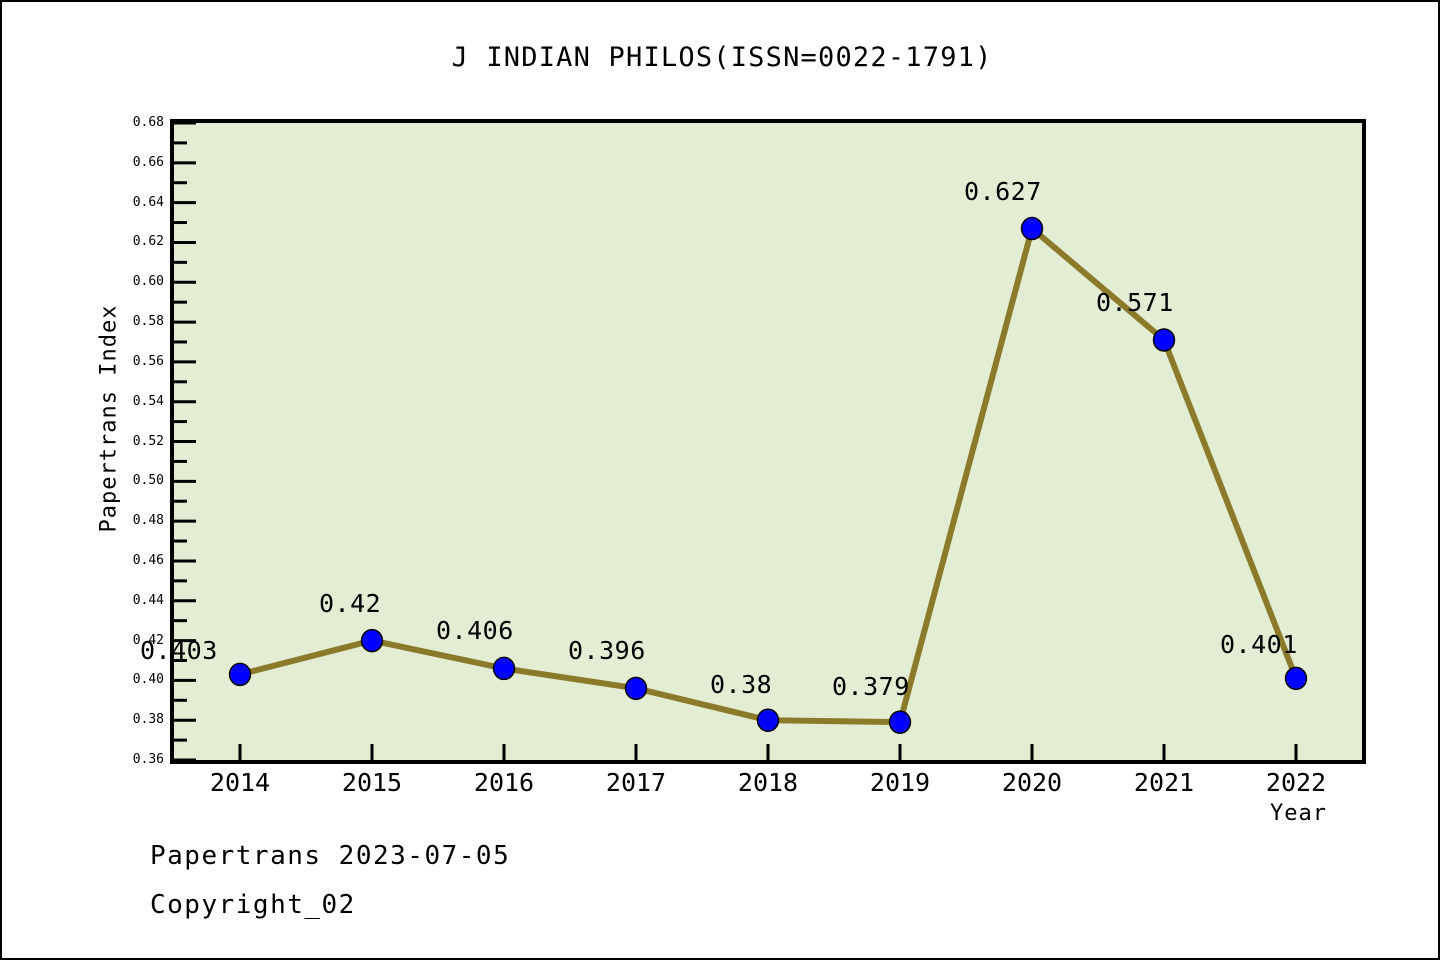  Describe the element at coordinates (148, 401) in the screenshot. I see `y-axis-tick-label: 0.54` at that location.